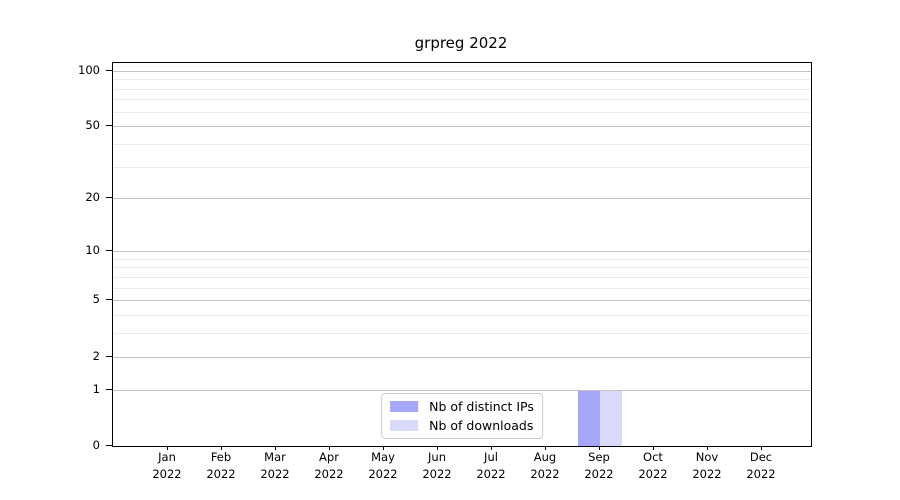 Image resolution: width=900 pixels, height=500 pixels. What do you see at coordinates (461, 43) in the screenshot?
I see `chart-title: grpreg 2022` at bounding box center [461, 43].